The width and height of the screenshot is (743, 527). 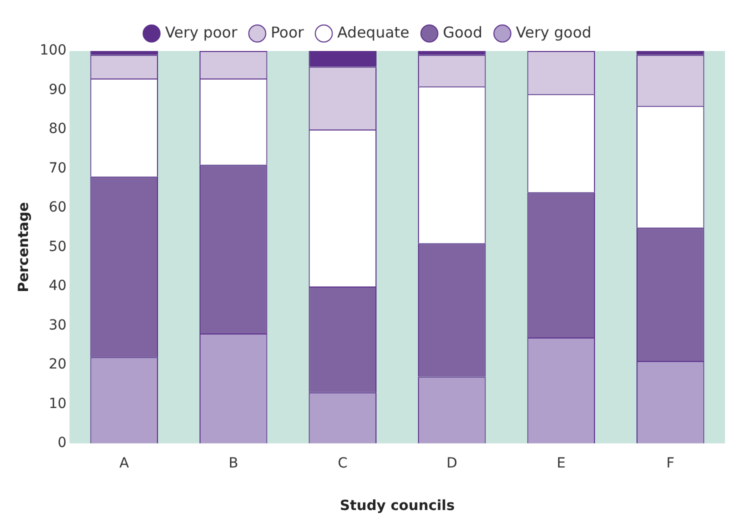 What do you see at coordinates (201, 32) in the screenshot?
I see `legend-label: Very poor` at bounding box center [201, 32].